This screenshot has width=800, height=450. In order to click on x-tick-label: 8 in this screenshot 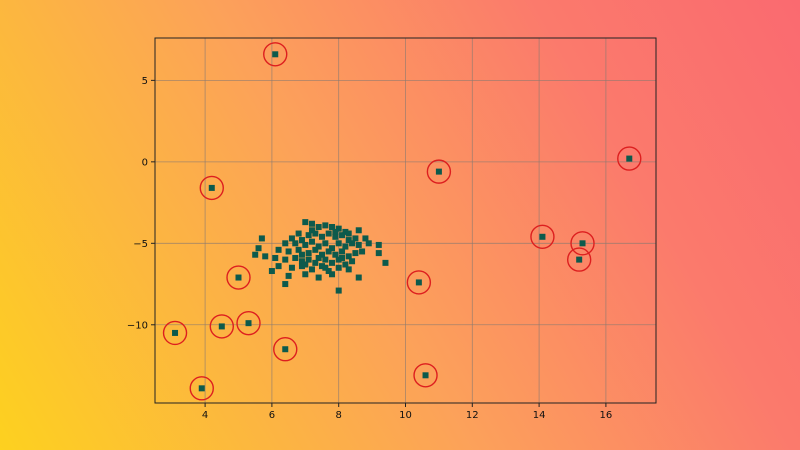, I will do `click(339, 415)`.